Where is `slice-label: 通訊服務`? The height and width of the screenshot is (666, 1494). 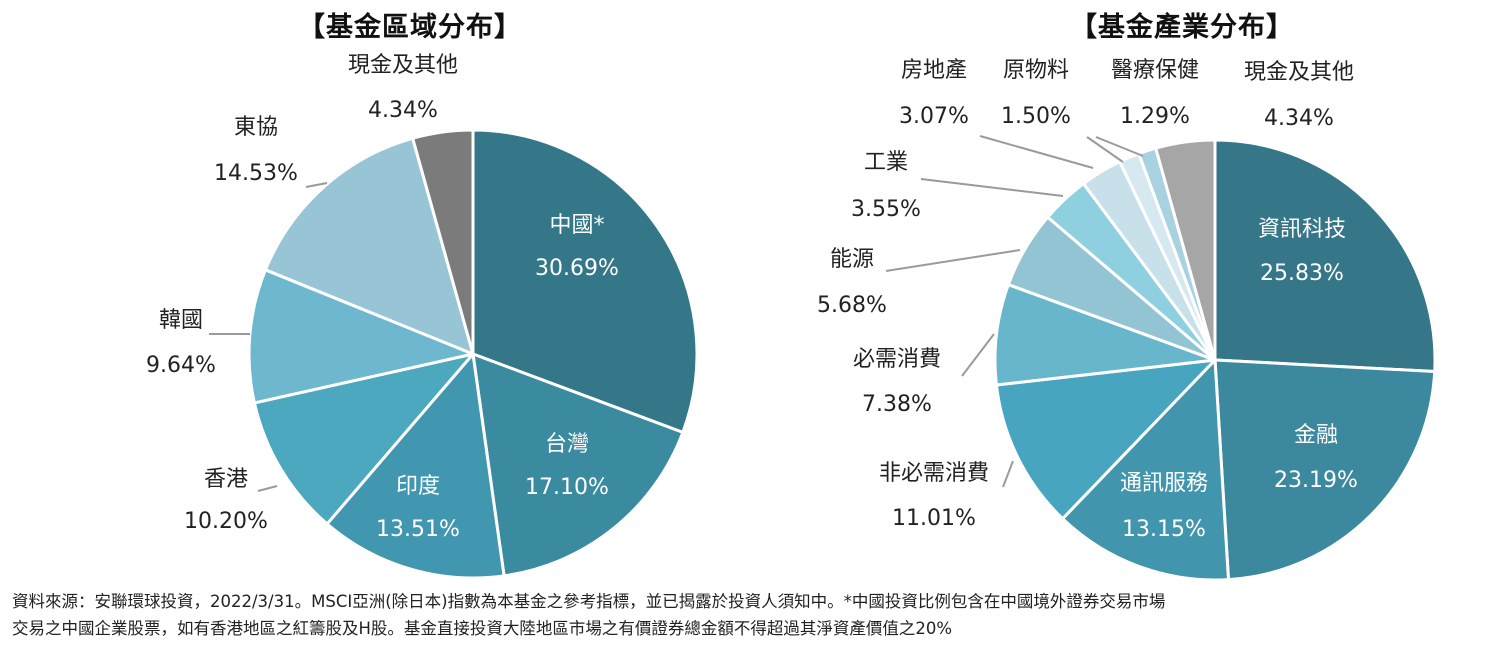 slice-label: 通訊服務 is located at coordinates (1164, 483).